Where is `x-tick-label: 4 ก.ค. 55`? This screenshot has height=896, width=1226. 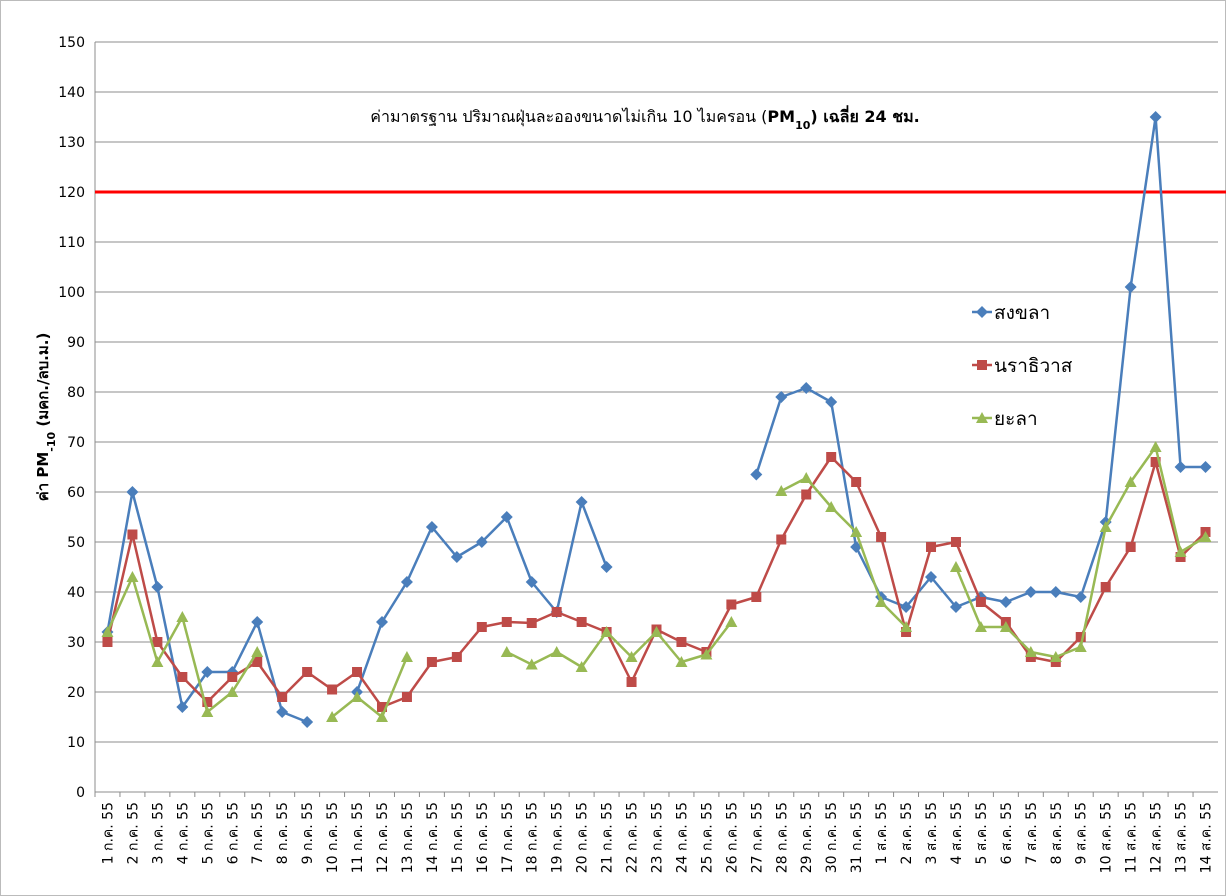 x-tick-label: 4 ก.ค. 55 is located at coordinates (183, 833).